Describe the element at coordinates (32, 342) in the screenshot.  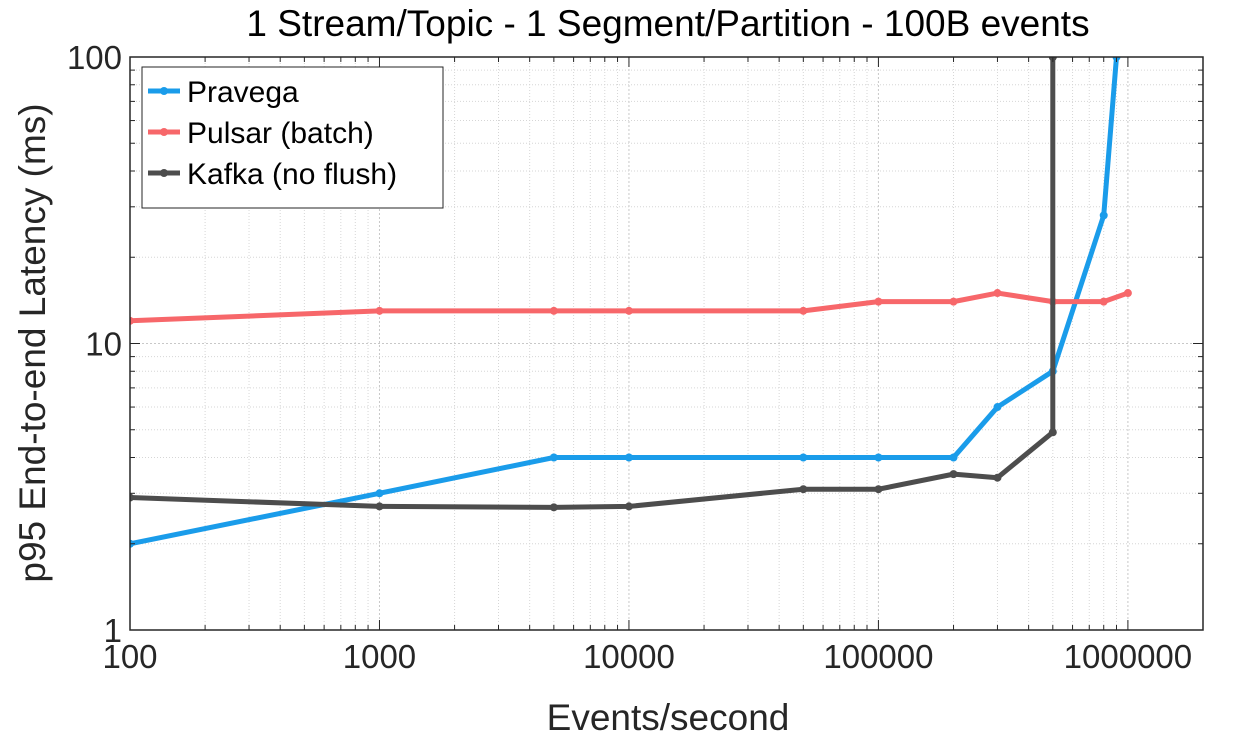
I see `y-axis-label: p95 End-to-end Latency (ms)` at that location.